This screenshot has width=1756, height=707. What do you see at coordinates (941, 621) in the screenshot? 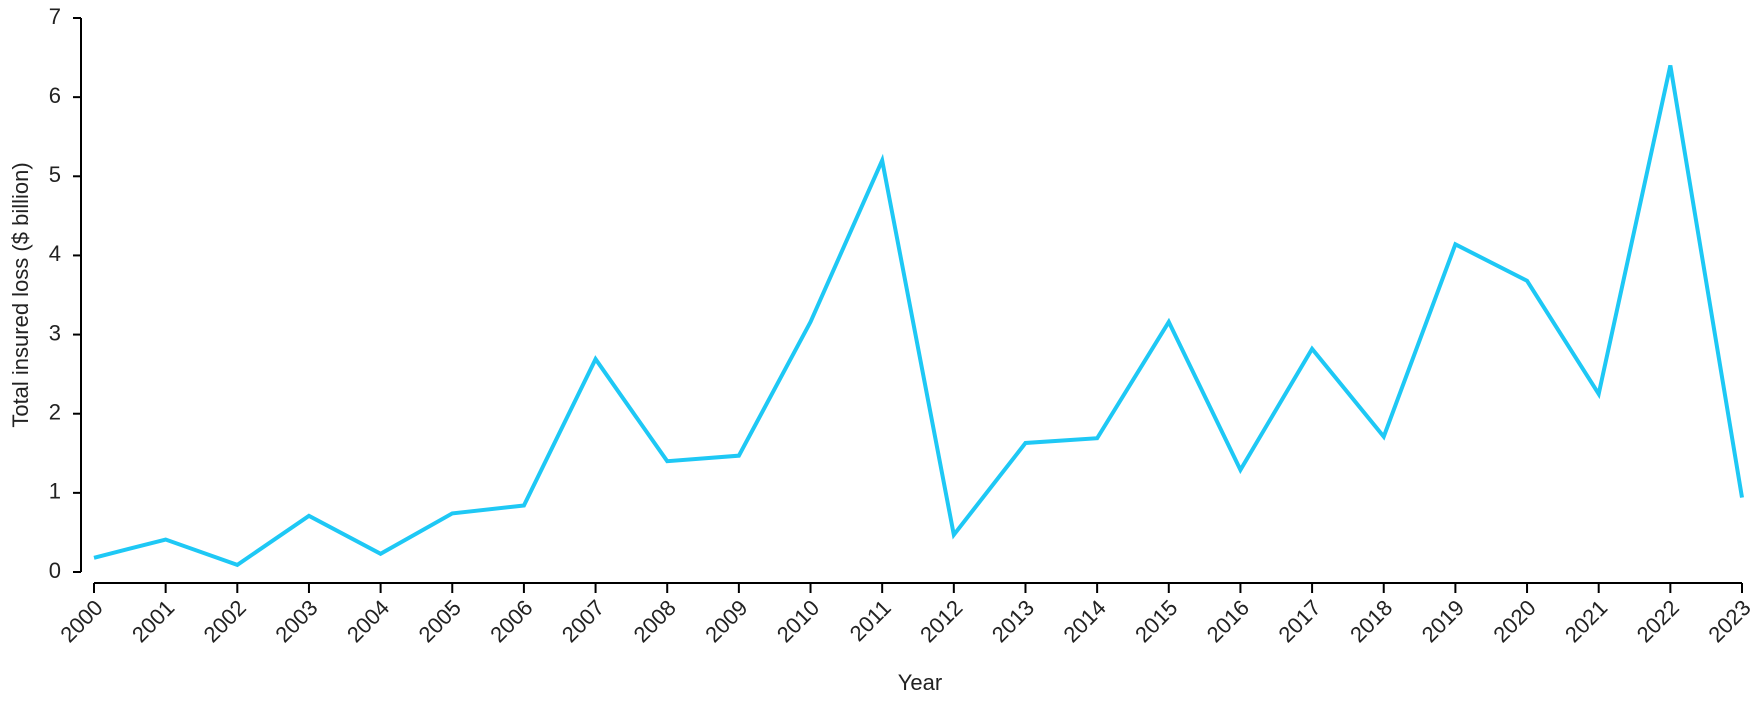
I see `x-tick-label: 2012` at bounding box center [941, 621].